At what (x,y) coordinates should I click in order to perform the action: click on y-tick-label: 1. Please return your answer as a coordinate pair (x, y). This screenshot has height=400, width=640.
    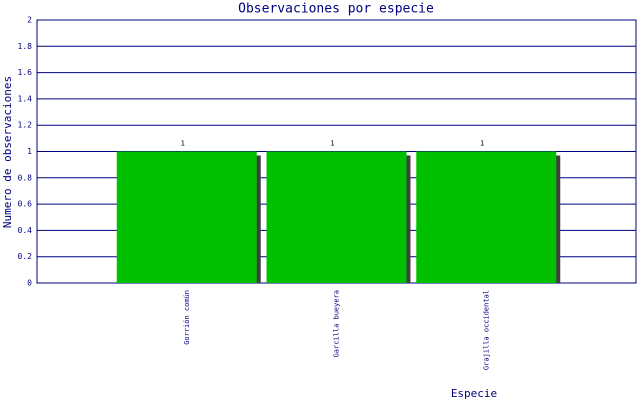
    Looking at the image, I should click on (29, 151).